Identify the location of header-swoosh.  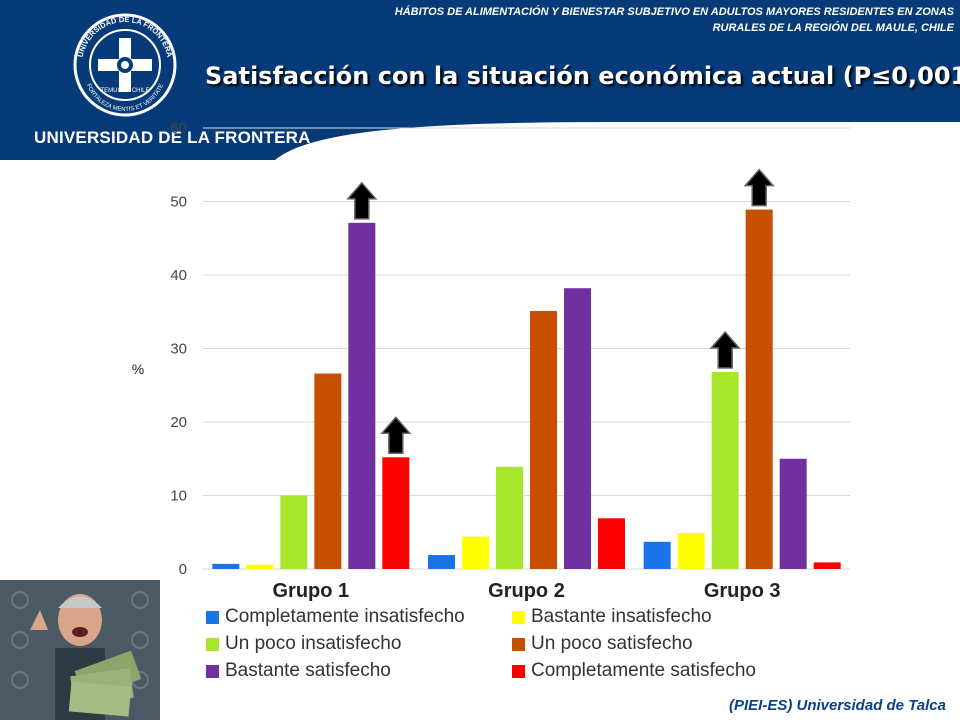
(615, 143).